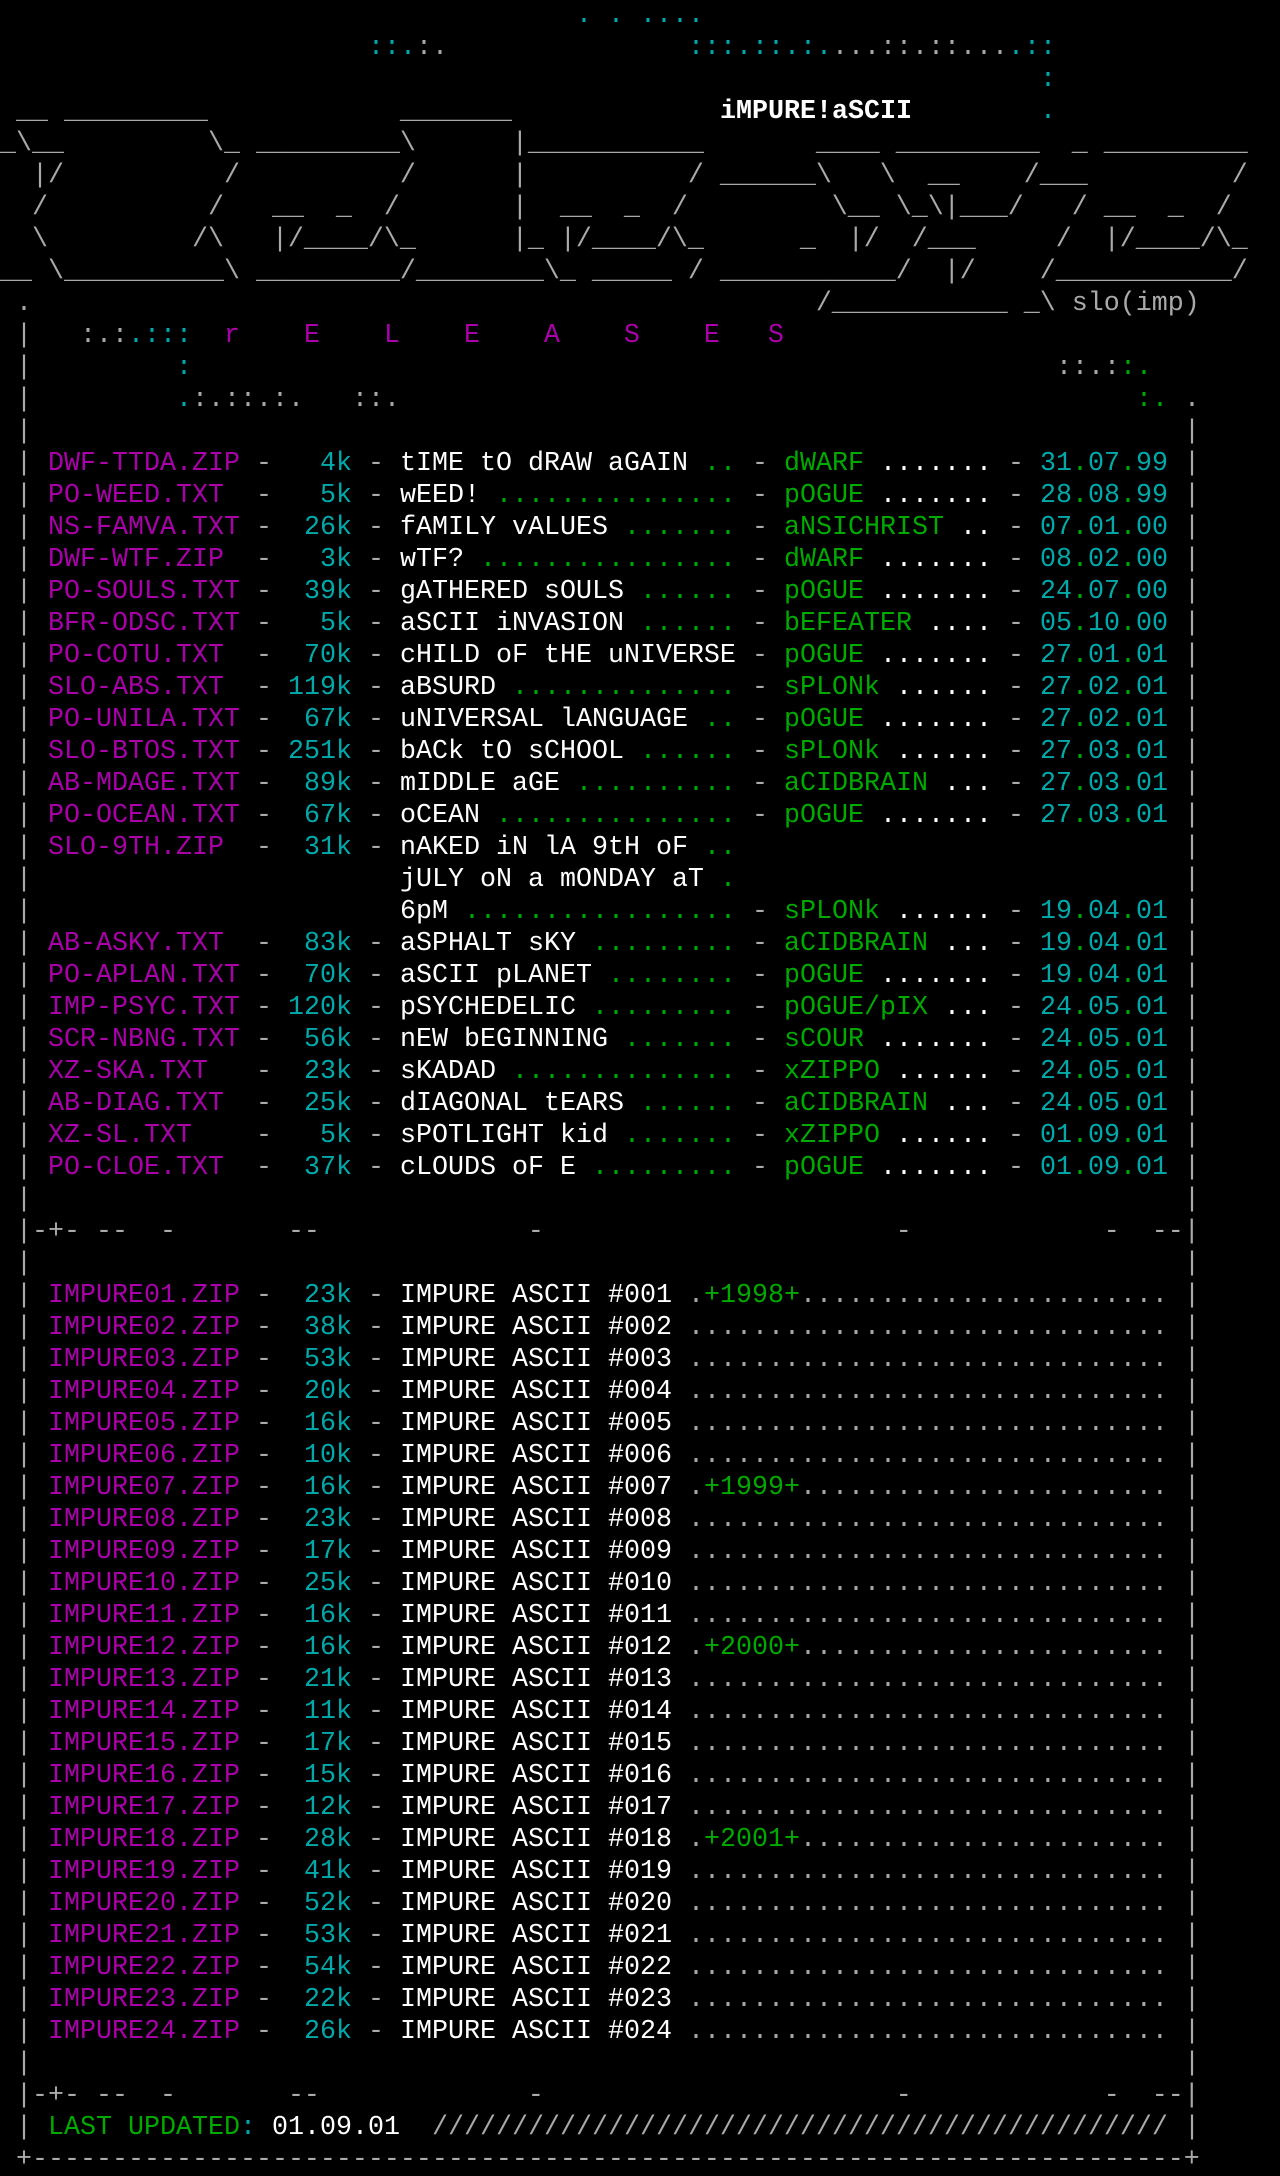 This screenshot has height=2176, width=1280. What do you see at coordinates (144, 1488) in the screenshot?
I see `pack-file-link: IMPURE07.ZIP` at bounding box center [144, 1488].